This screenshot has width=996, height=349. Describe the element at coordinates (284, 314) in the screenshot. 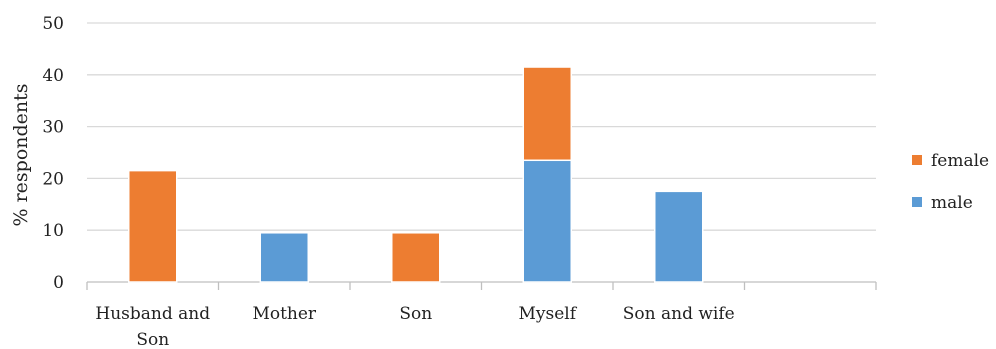

I see `x-tick-label: Mother` at that location.